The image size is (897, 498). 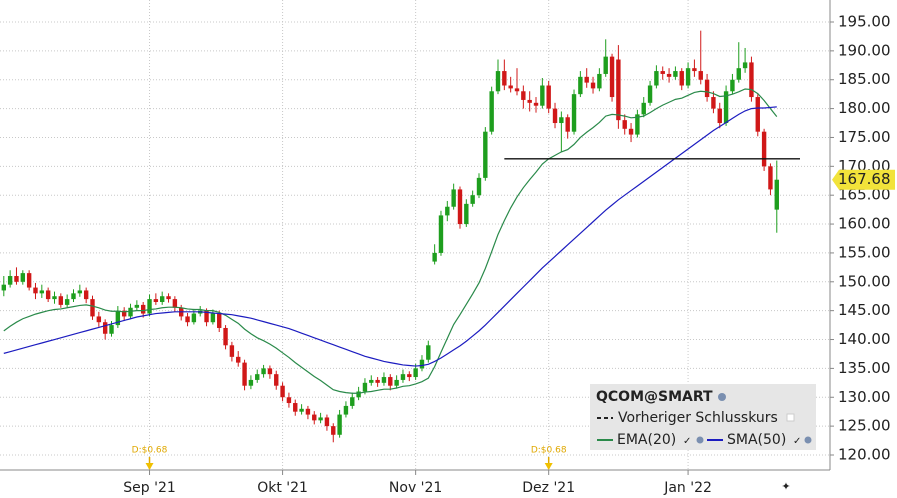 What do you see at coordinates (646, 440) in the screenshot?
I see `legend-label: EMA(20)` at bounding box center [646, 440].